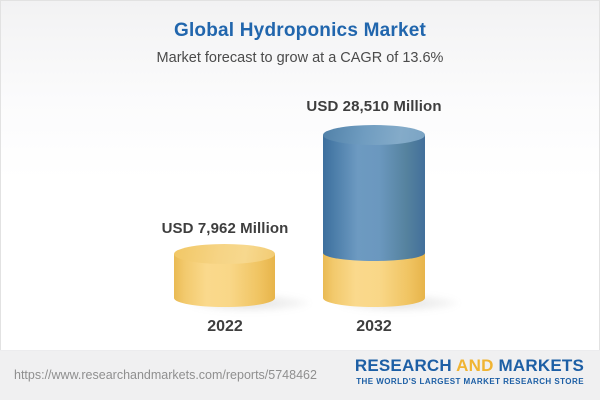  What do you see at coordinates (475, 365) in the screenshot?
I see `logo-word-and: AND` at bounding box center [475, 365].